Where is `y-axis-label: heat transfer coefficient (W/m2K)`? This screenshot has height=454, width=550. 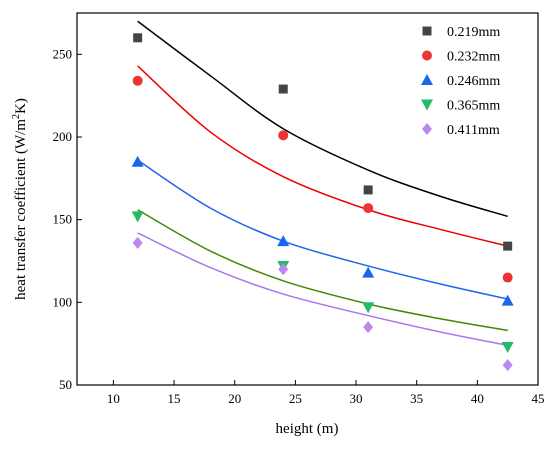 y-axis-label: heat transfer coefficient (W/m2K) is located at coordinates (20, 199).